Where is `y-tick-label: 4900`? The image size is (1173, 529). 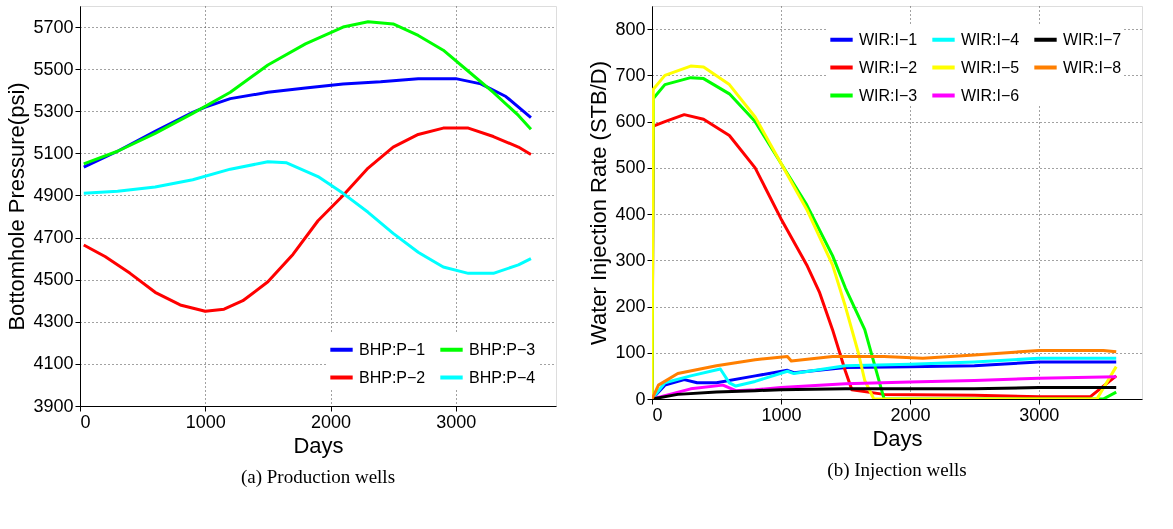 y-tick-label: 4900 is located at coordinates (53, 194).